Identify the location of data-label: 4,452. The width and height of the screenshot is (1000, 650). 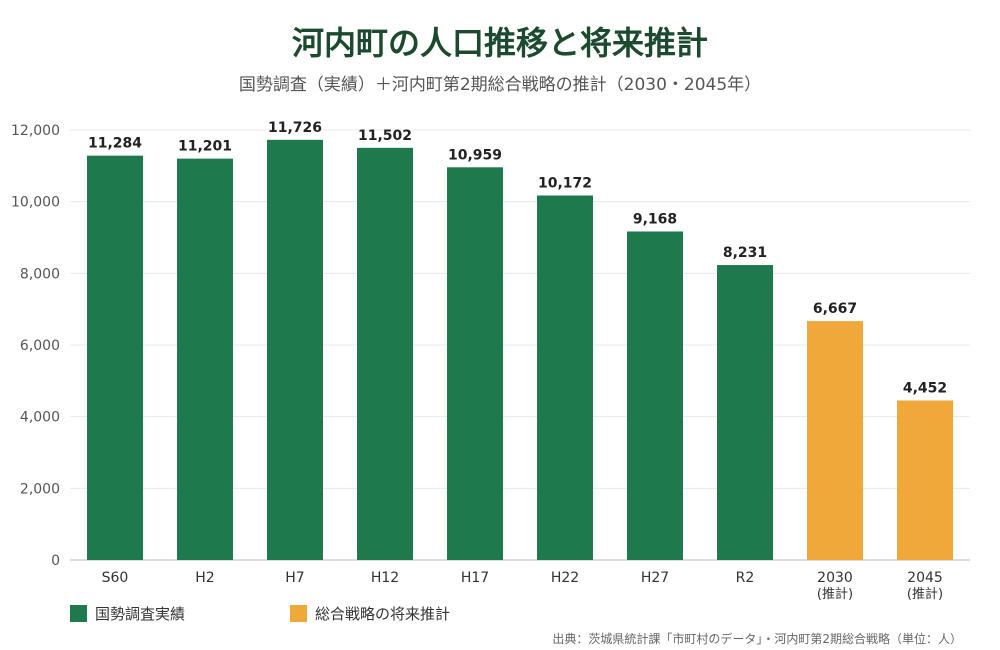
(925, 388).